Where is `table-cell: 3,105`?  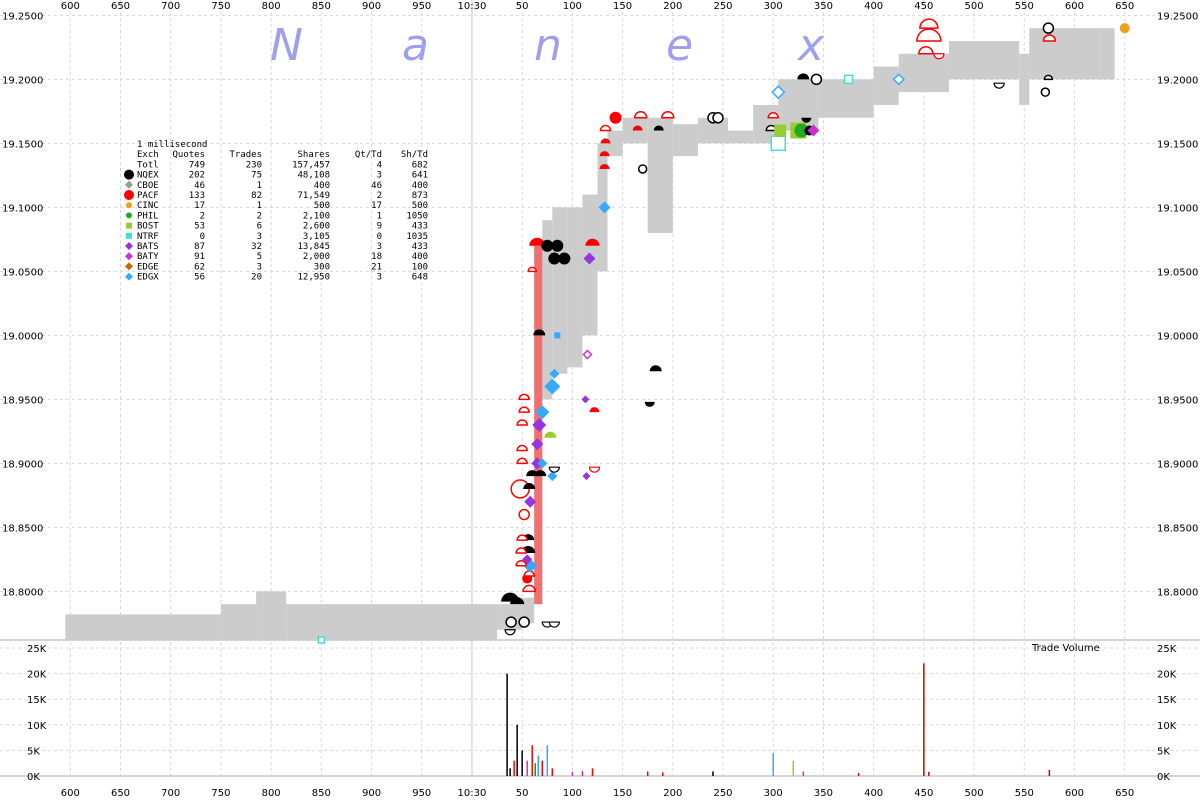 table-cell: 3,105 is located at coordinates (316, 237).